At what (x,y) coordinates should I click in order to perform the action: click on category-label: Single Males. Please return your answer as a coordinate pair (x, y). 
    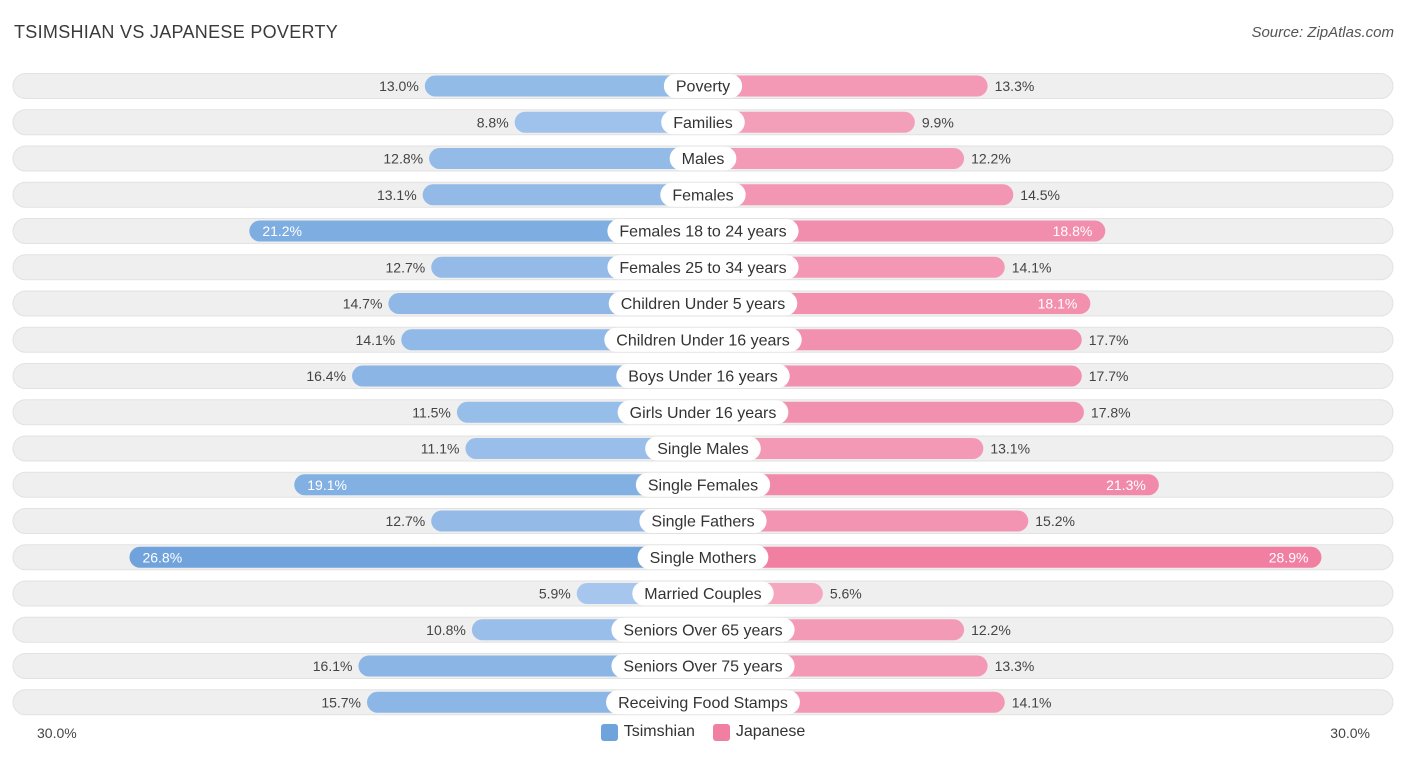
    Looking at the image, I should click on (703, 449).